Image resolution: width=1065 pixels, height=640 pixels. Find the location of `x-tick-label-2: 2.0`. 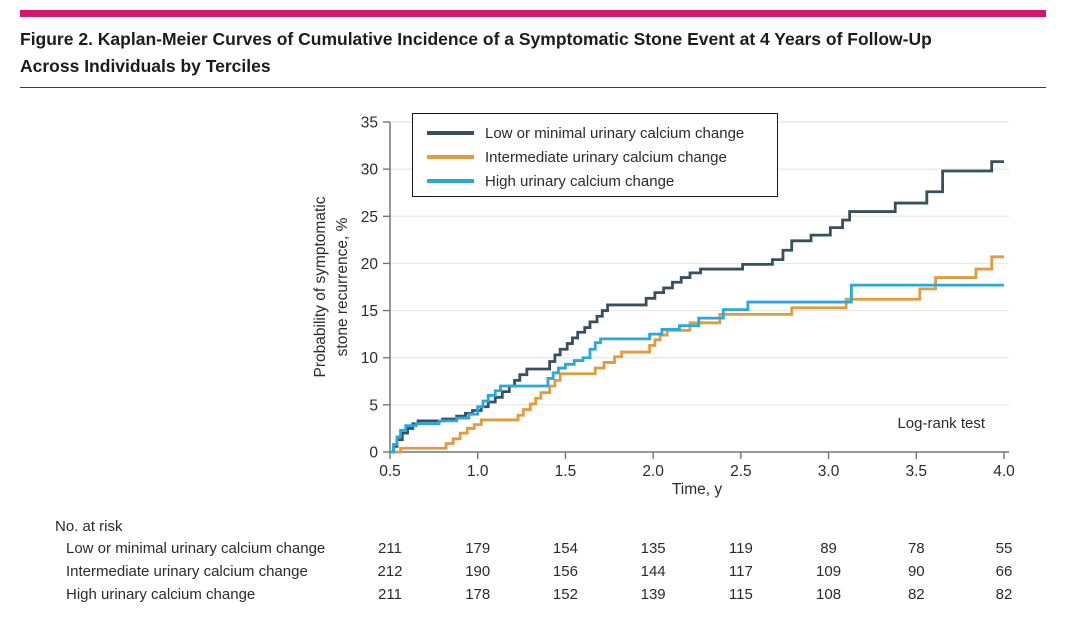

x-tick-label-2: 2.0 is located at coordinates (653, 471).